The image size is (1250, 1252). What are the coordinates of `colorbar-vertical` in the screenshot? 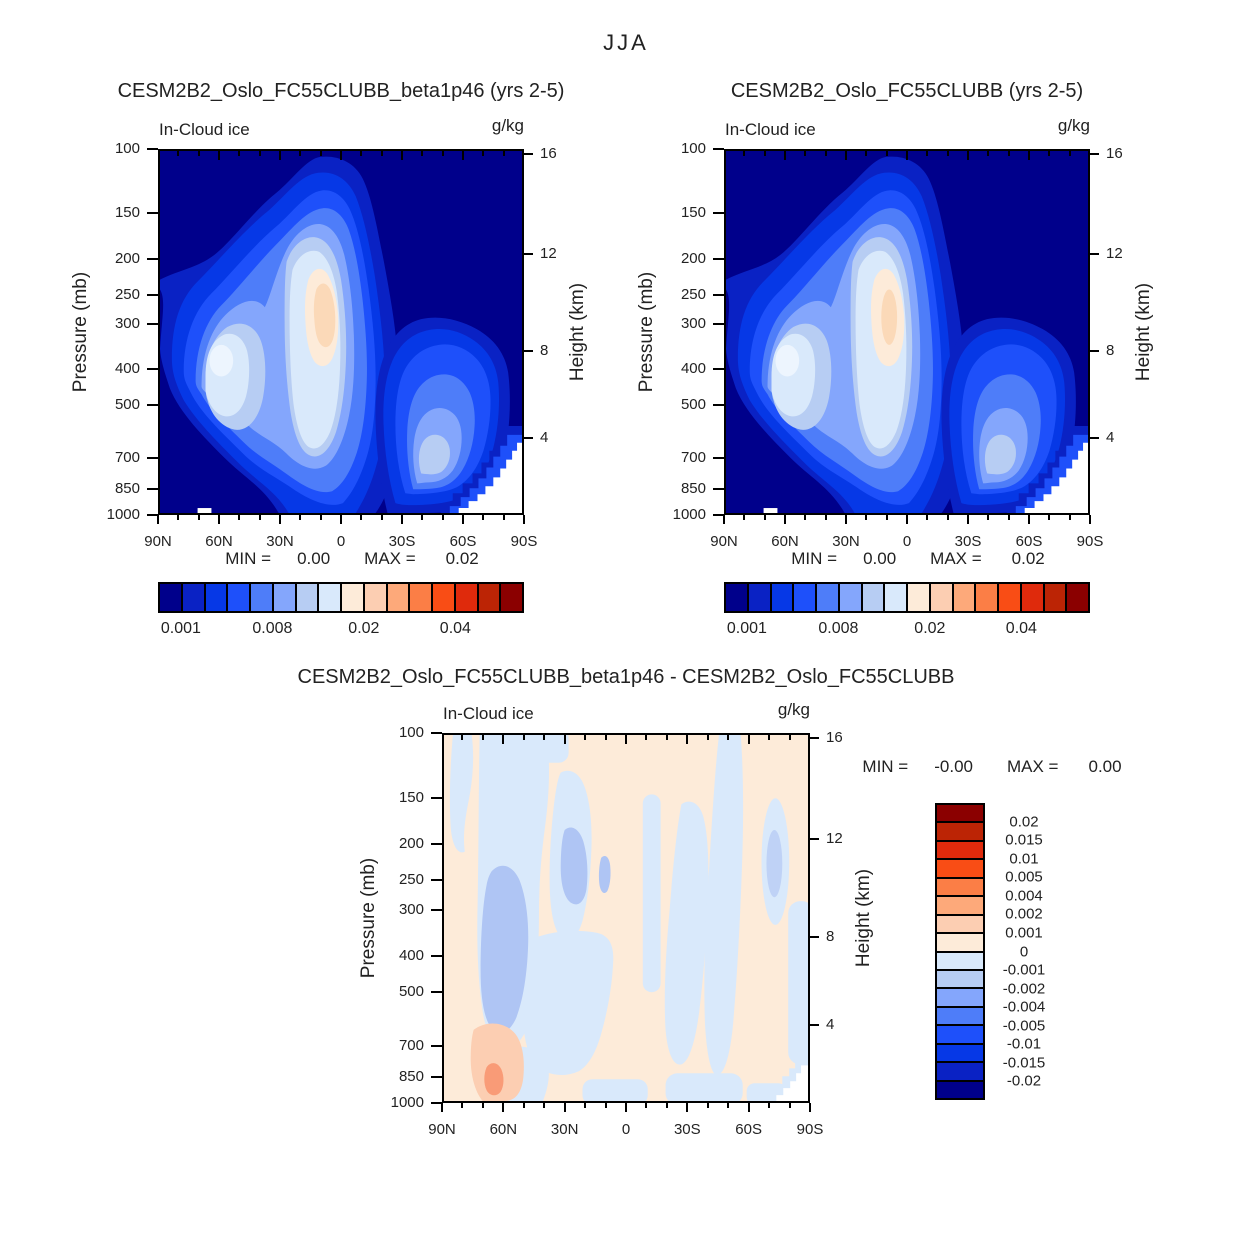 It's located at (960, 951).